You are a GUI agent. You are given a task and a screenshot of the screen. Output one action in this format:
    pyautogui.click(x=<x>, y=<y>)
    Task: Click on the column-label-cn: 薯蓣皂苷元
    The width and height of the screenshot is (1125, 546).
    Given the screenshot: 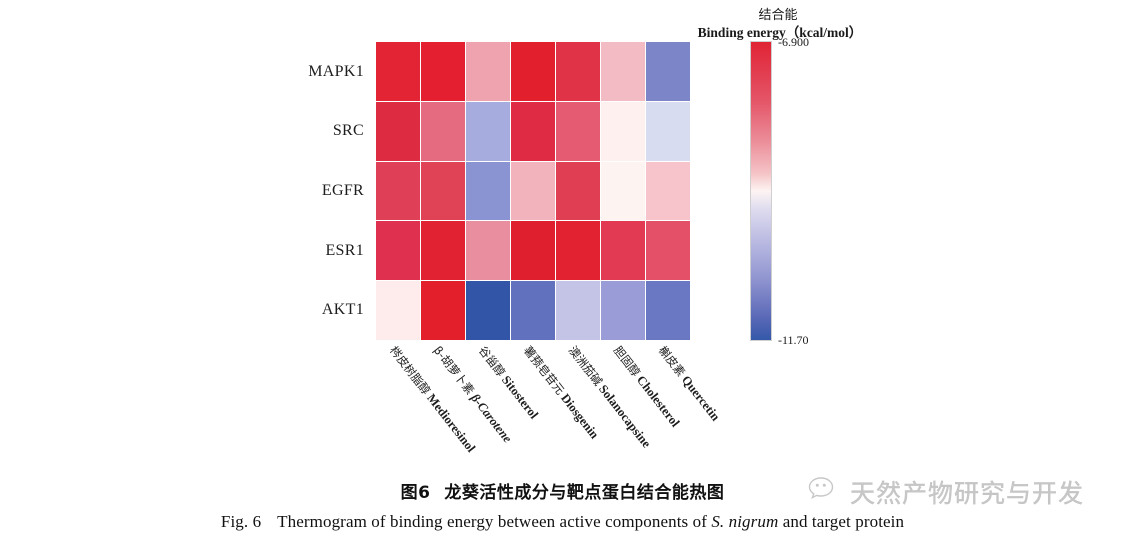 What is the action you would take?
    pyautogui.click(x=544, y=370)
    